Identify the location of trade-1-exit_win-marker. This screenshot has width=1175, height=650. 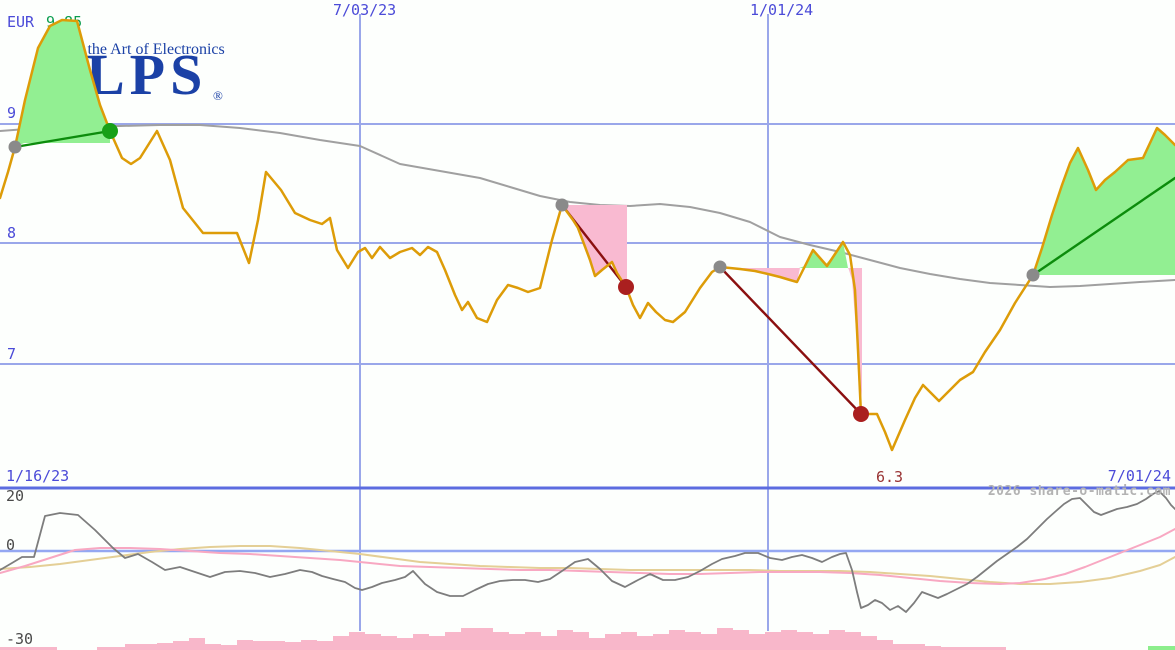
(110, 131).